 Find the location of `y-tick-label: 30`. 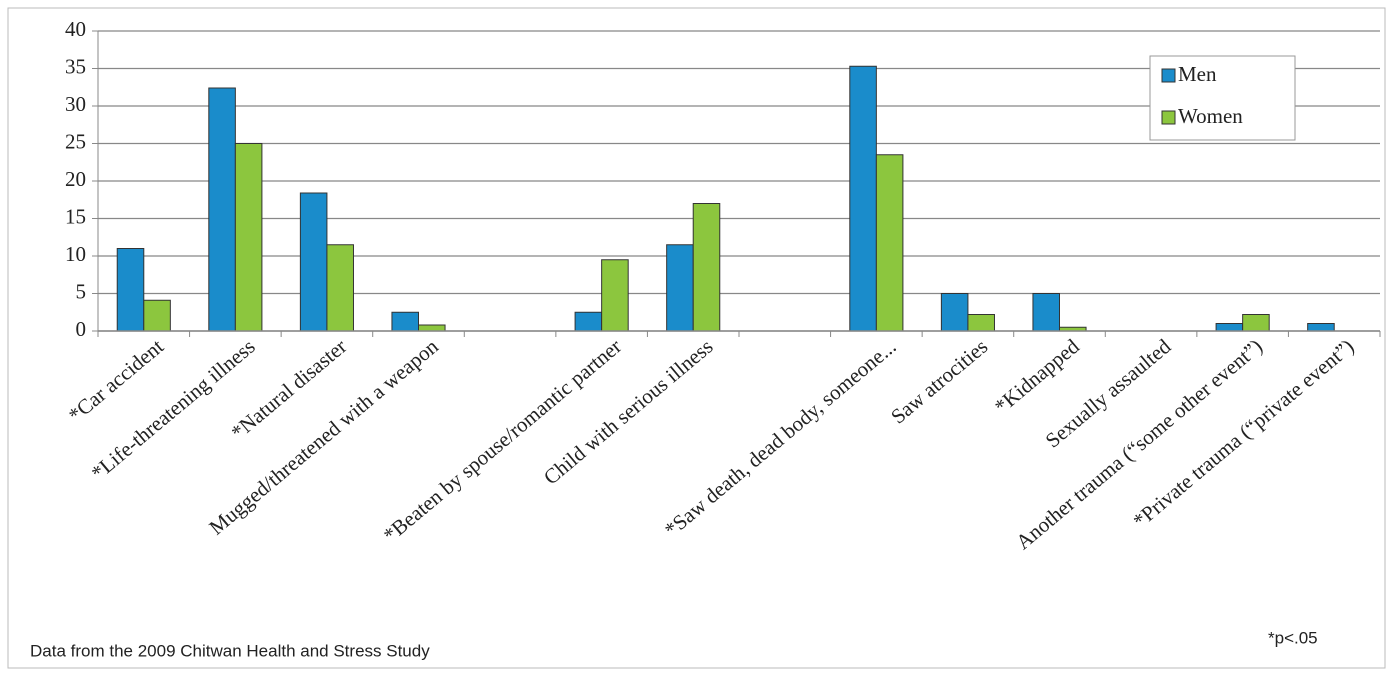

y-tick-label: 30 is located at coordinates (75, 104).